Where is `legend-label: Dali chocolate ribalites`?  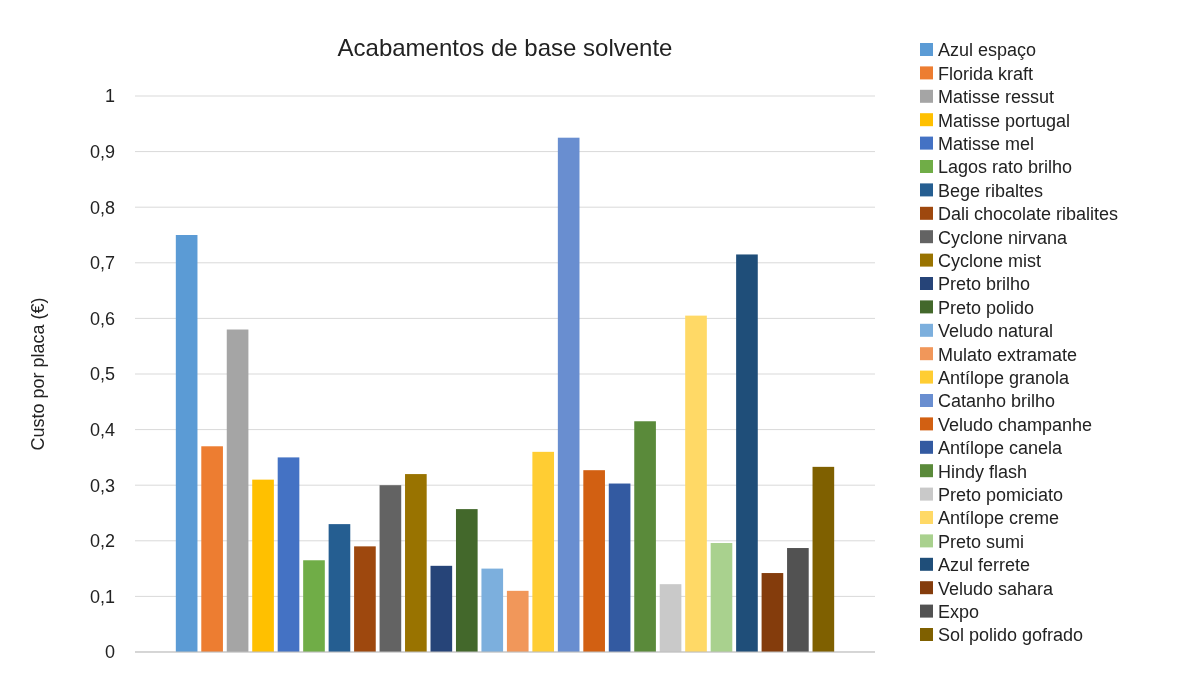
legend-label: Dali chocolate ribalites is located at coordinates (1028, 214).